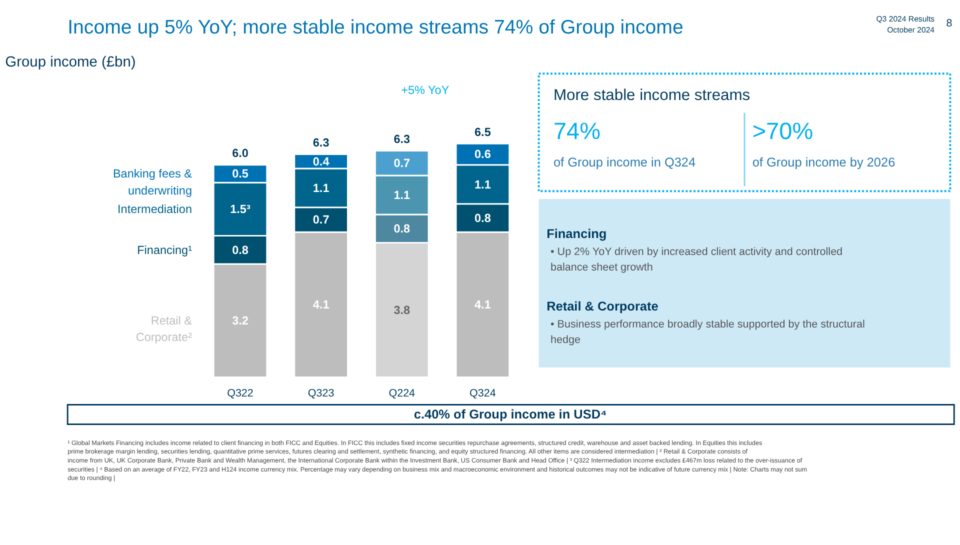 The height and width of the screenshot is (545, 960). I want to click on text: c.40% of Group income in USD⁴, so click(510, 414).